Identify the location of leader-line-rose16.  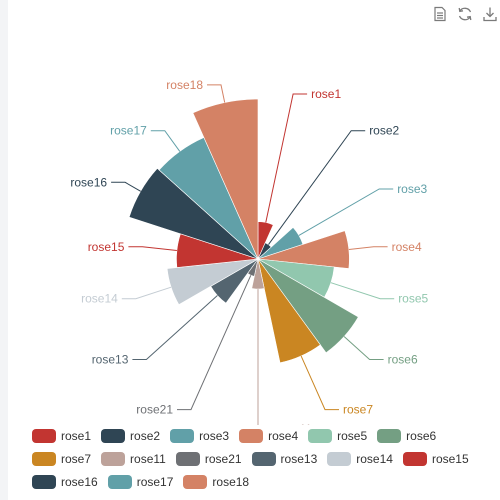
(126, 186).